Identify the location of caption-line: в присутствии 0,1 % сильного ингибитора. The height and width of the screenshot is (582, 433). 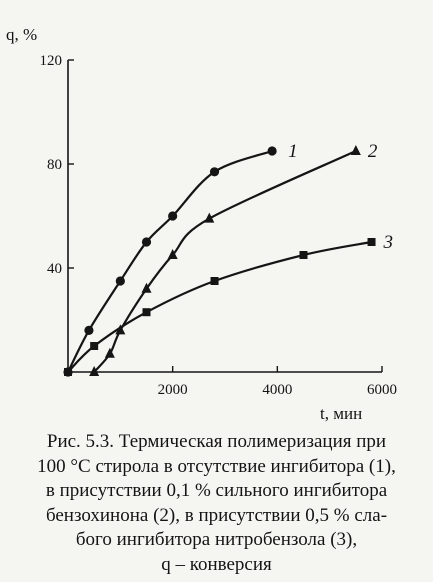
(216, 490).